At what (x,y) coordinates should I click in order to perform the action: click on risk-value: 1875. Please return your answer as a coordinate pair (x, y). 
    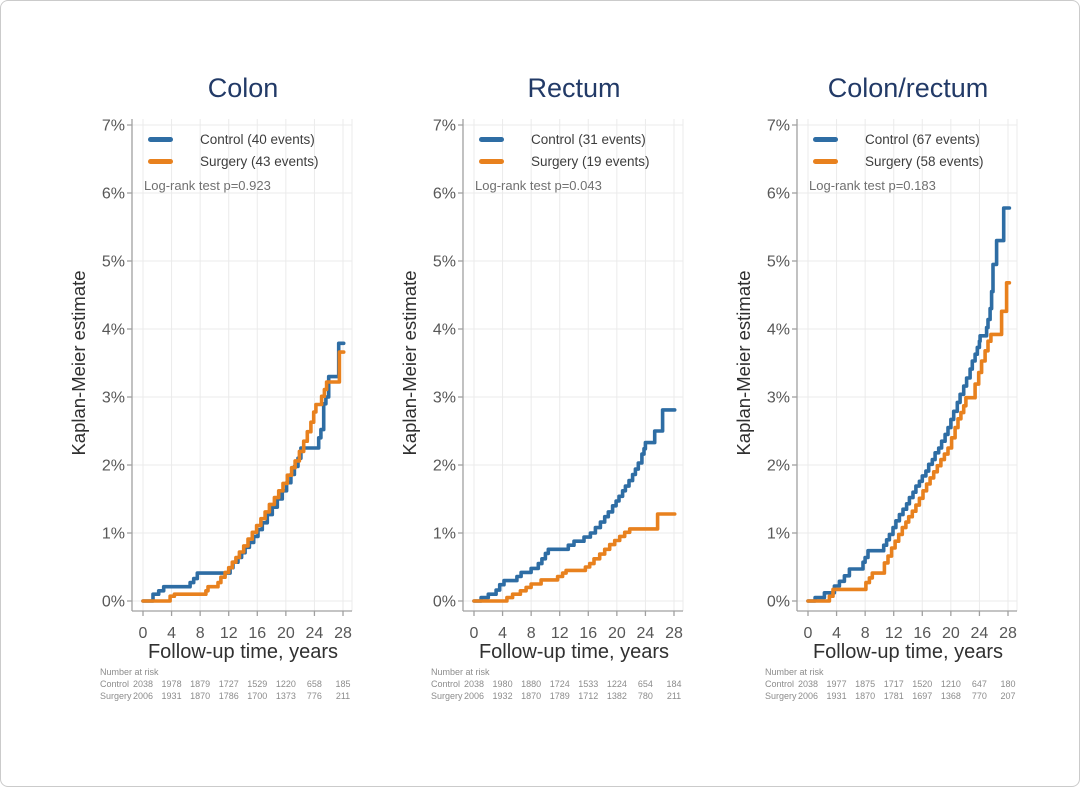
    Looking at the image, I should click on (865, 684).